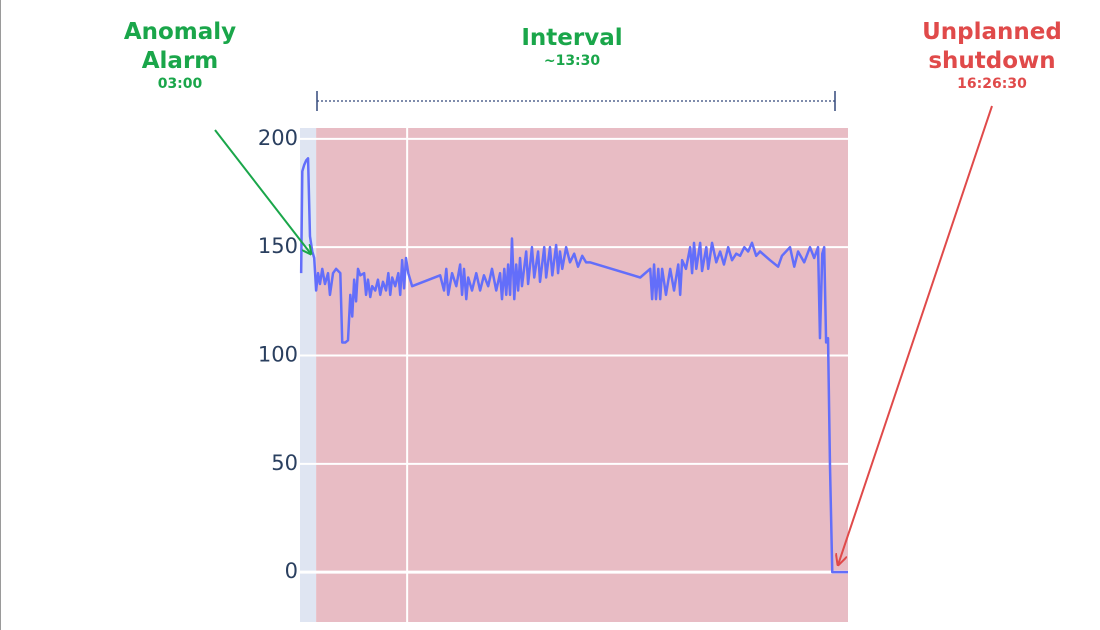 Image resolution: width=1100 pixels, height=630 pixels. I want to click on y-tick-label: 200, so click(278, 138).